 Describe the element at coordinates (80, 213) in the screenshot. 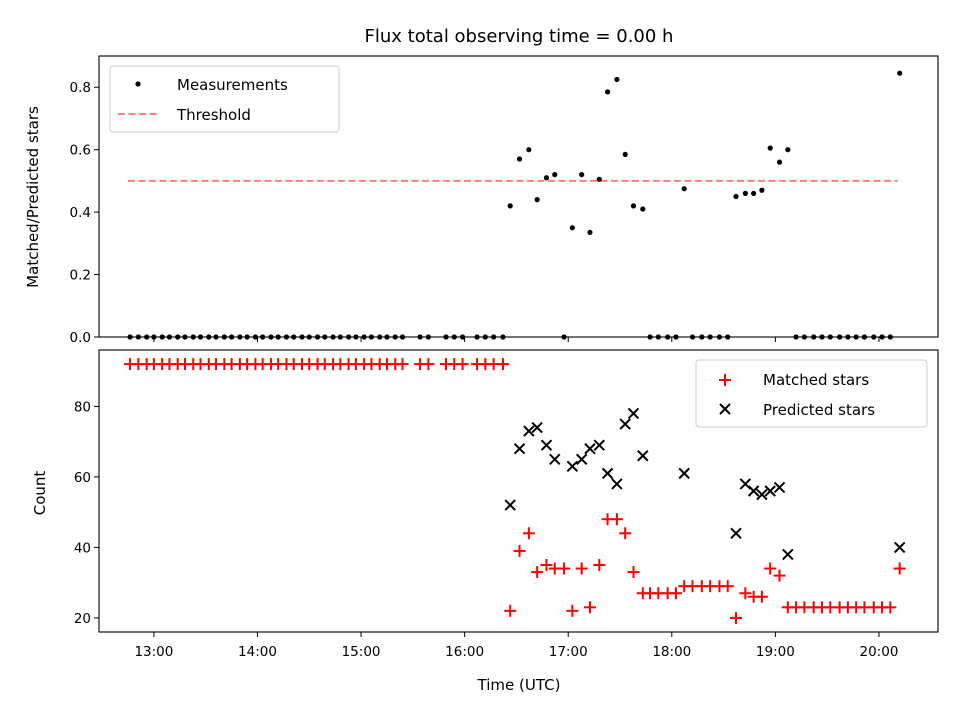

I see `top-y-tick-label: 0.4` at that location.